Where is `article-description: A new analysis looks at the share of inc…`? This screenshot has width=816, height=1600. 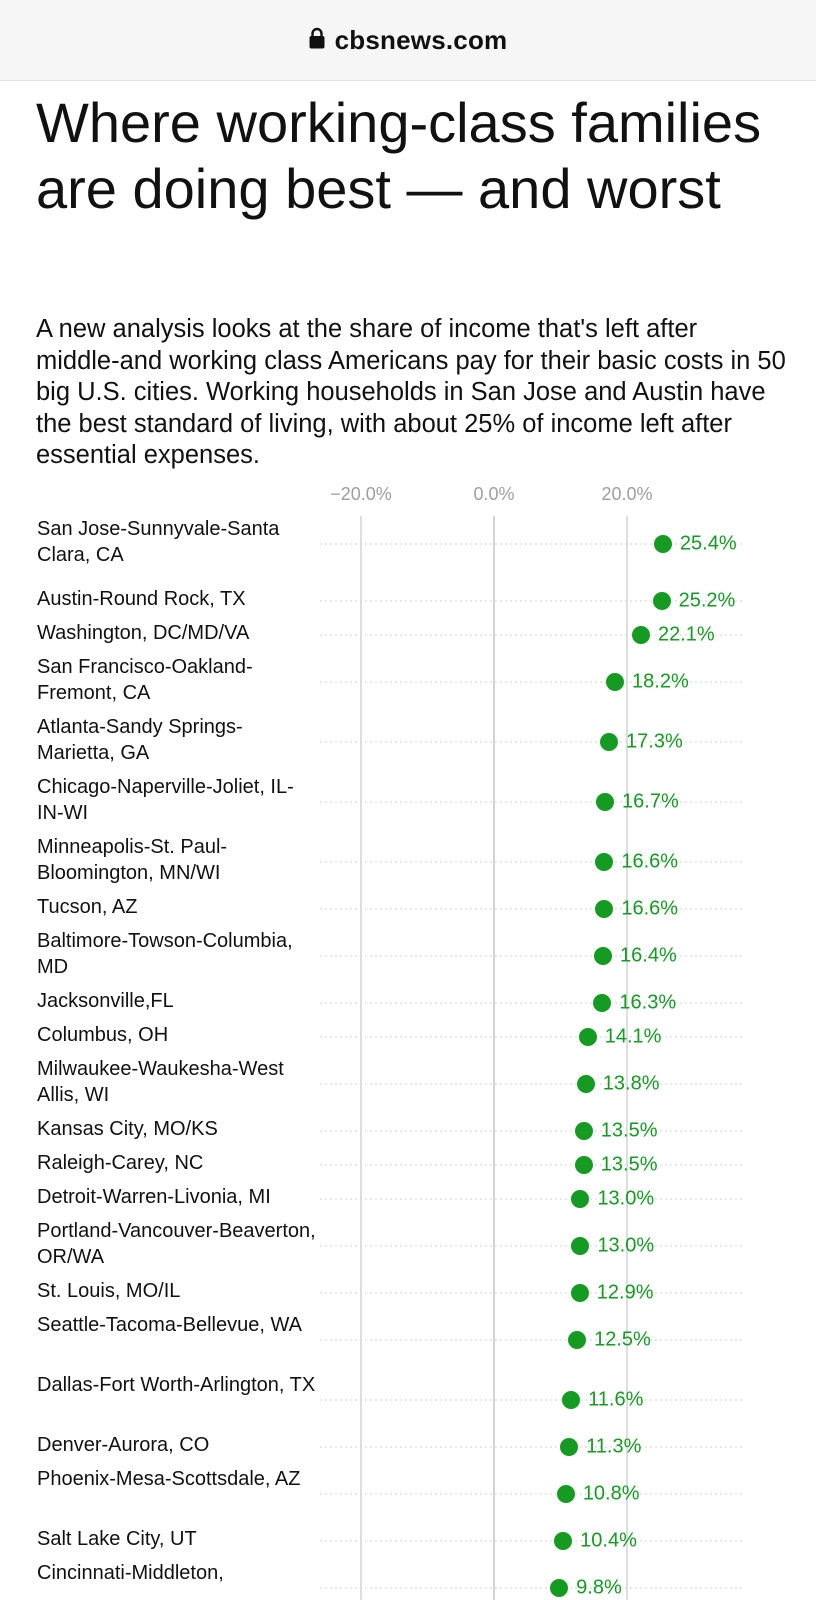 article-description: A new analysis looks at the share of inc… is located at coordinates (411, 392).